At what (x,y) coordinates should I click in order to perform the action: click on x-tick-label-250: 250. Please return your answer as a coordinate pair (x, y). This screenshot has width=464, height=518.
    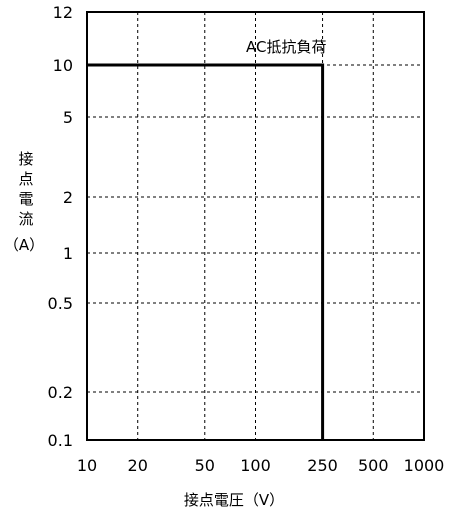
    Looking at the image, I should click on (322, 465).